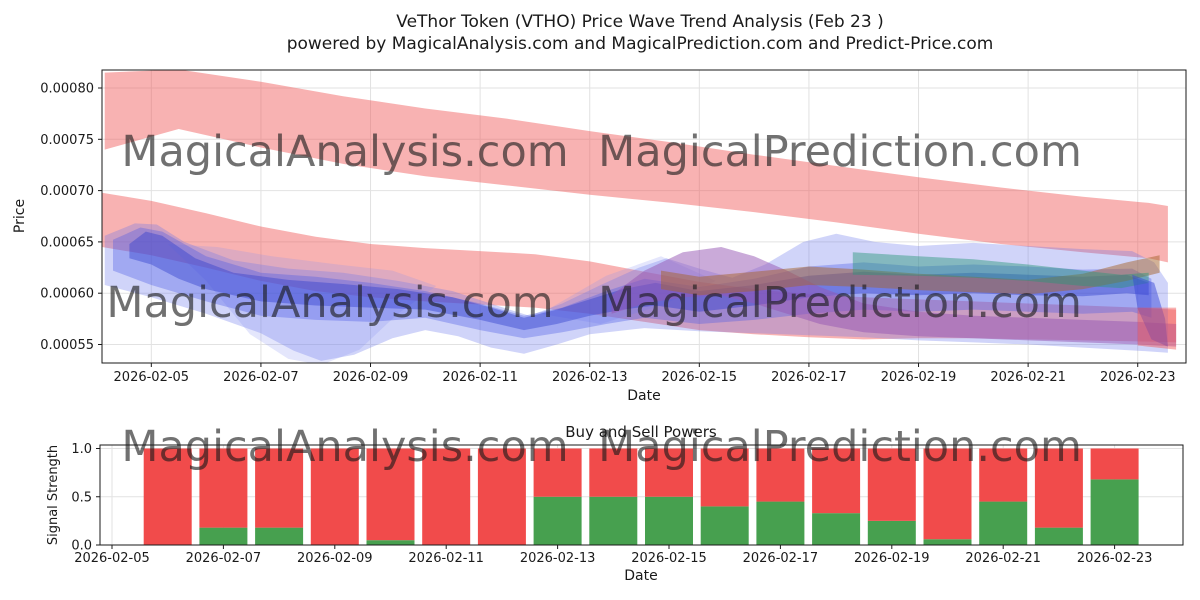  What do you see at coordinates (67, 345) in the screenshot?
I see `price-ytick-label: 0.00055` at bounding box center [67, 345].